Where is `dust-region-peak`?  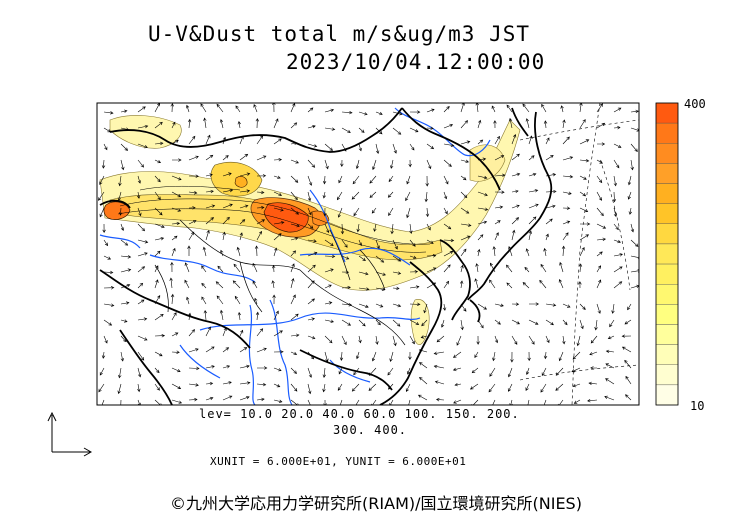 dust-region-peak is located at coordinates (286, 217).